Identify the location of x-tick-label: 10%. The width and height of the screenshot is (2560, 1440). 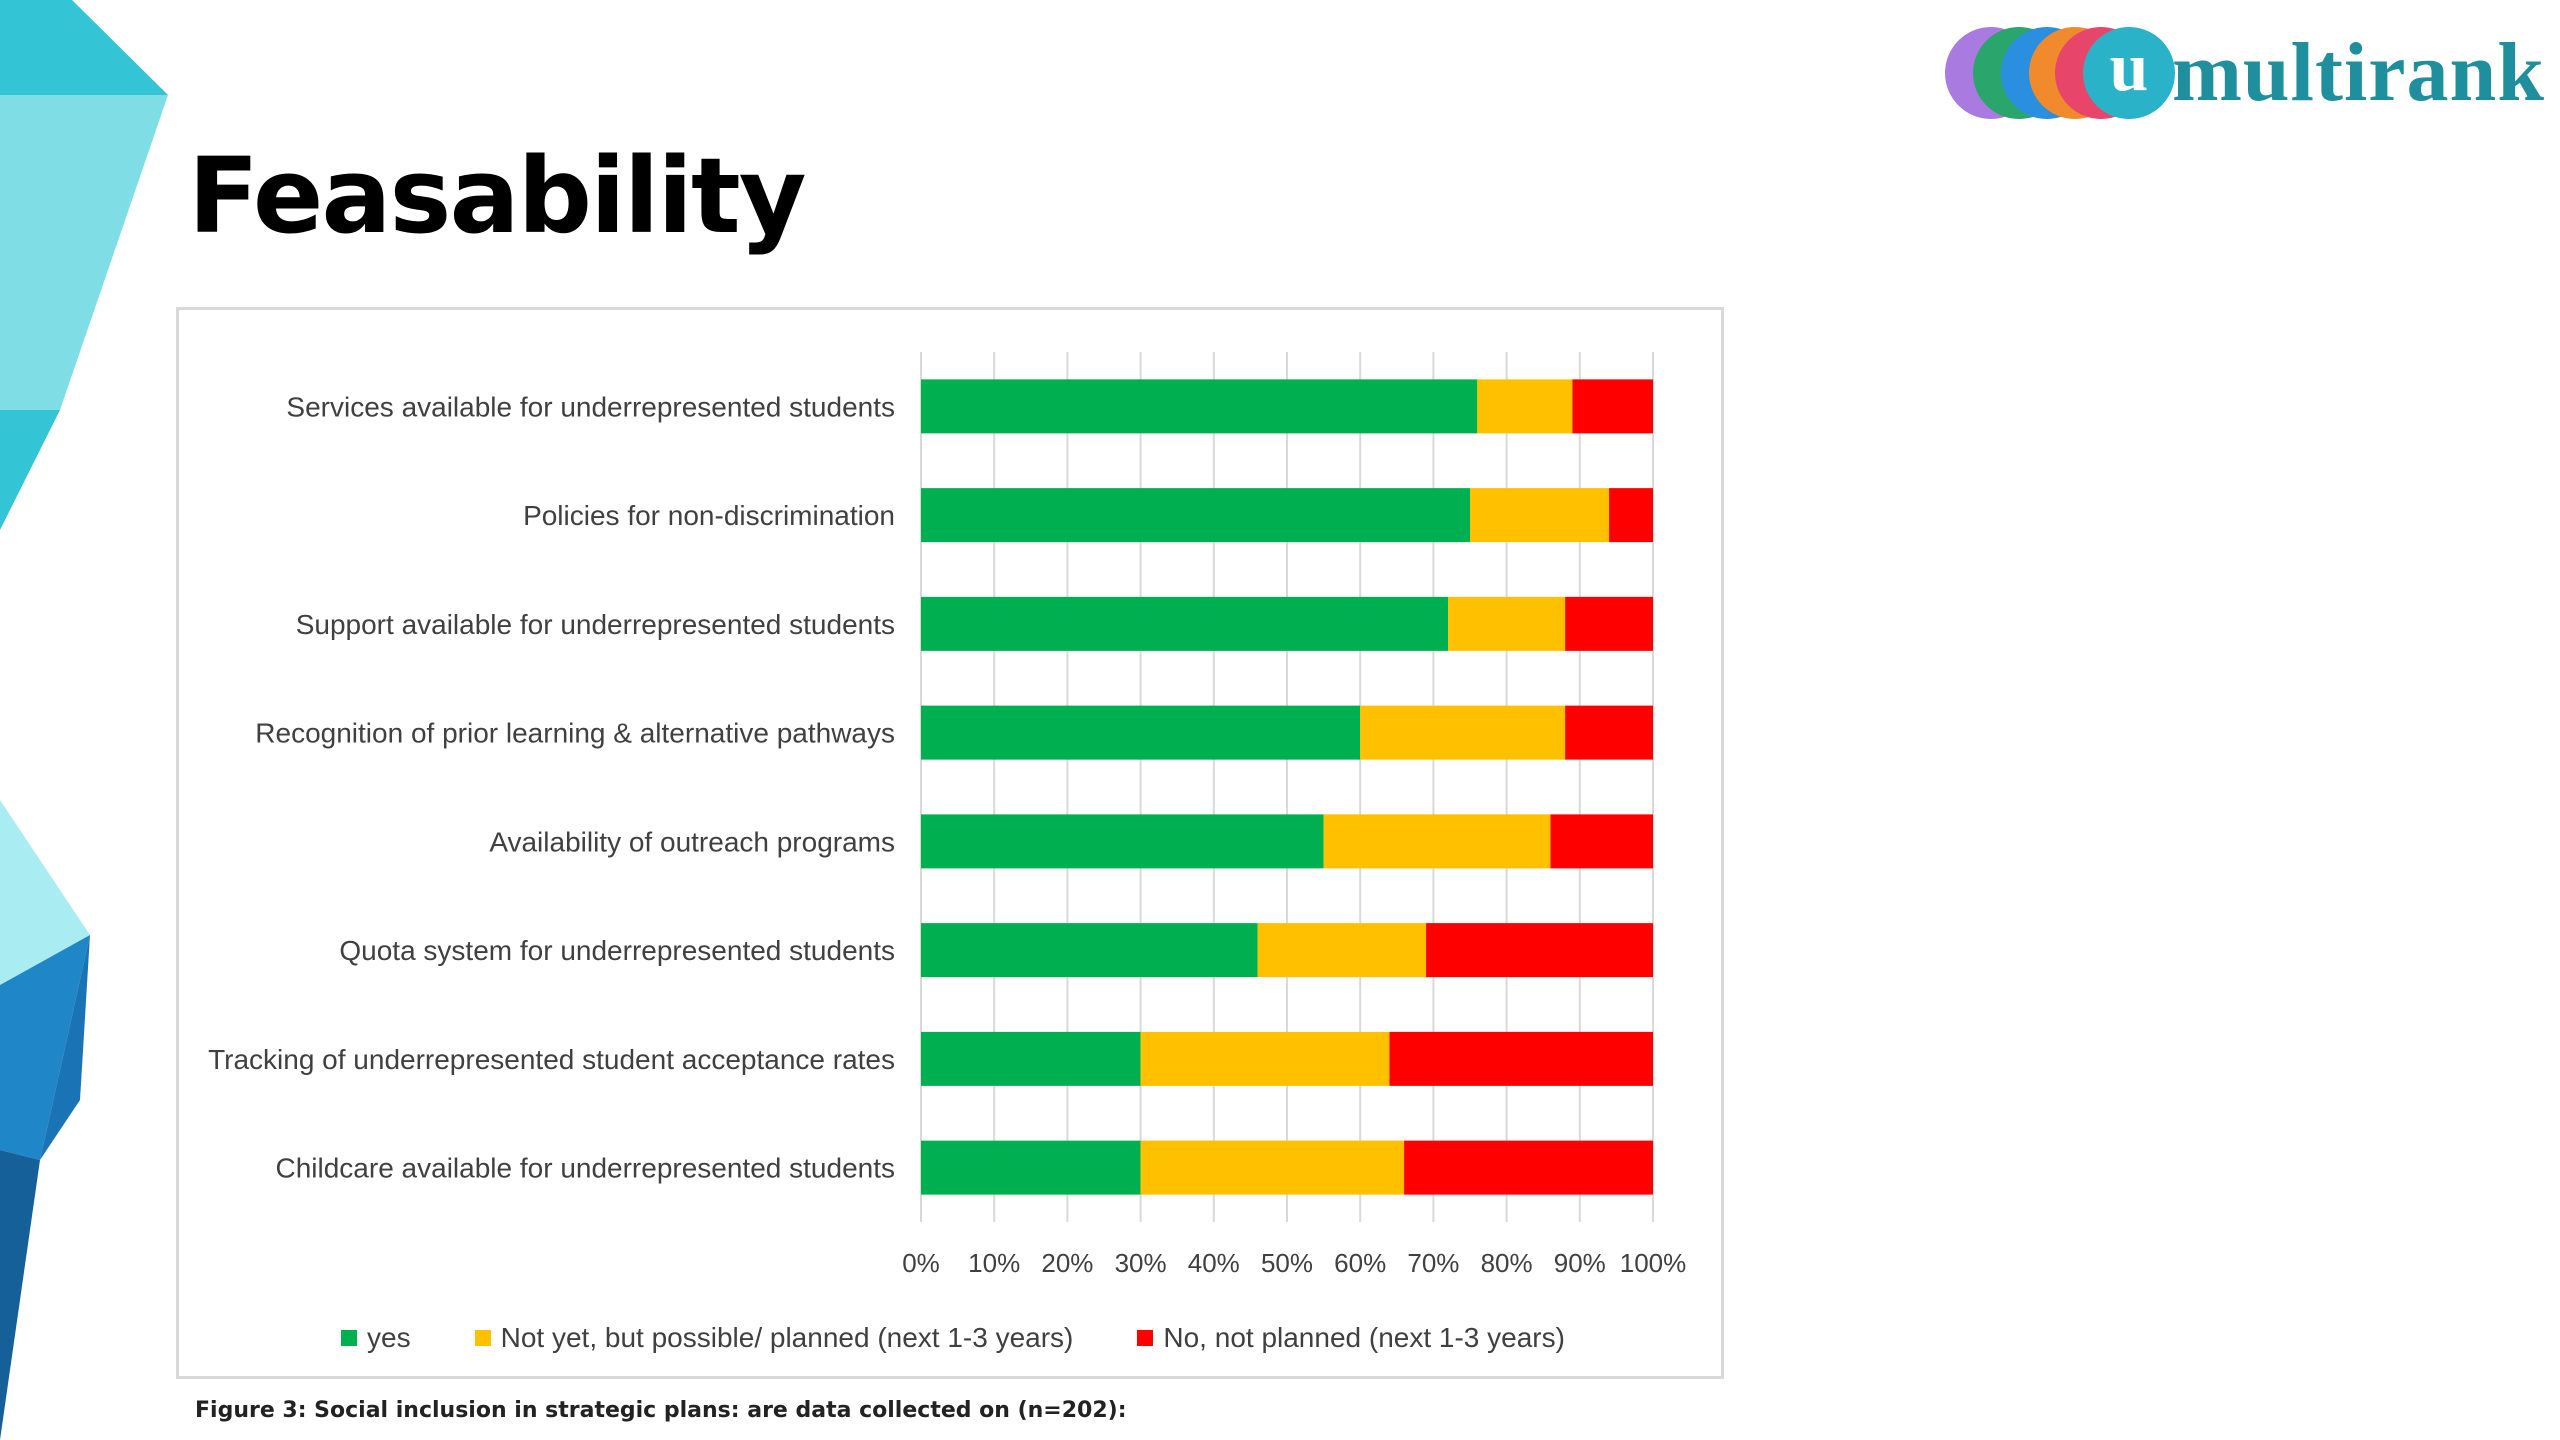
(994, 1263).